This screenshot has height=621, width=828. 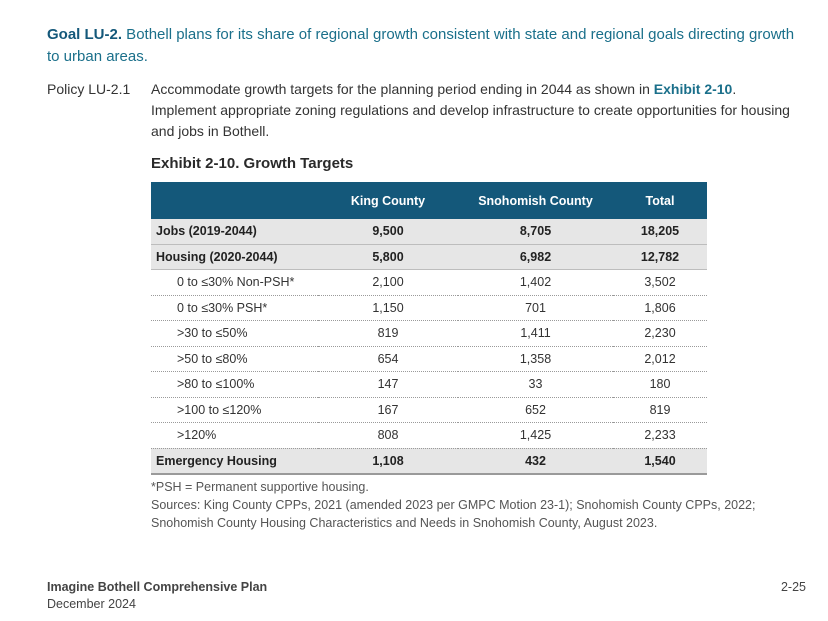 I want to click on row-label: >100 to ≤120%, so click(x=234, y=410).